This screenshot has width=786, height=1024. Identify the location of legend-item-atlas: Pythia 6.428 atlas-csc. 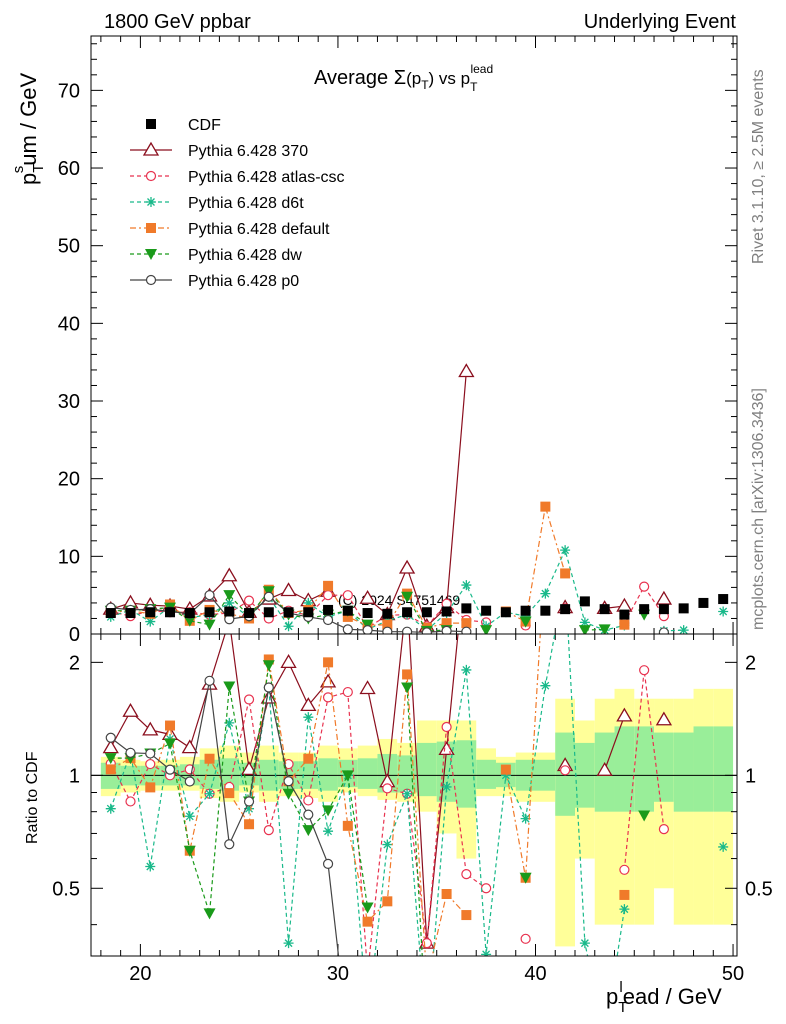
(237, 177).